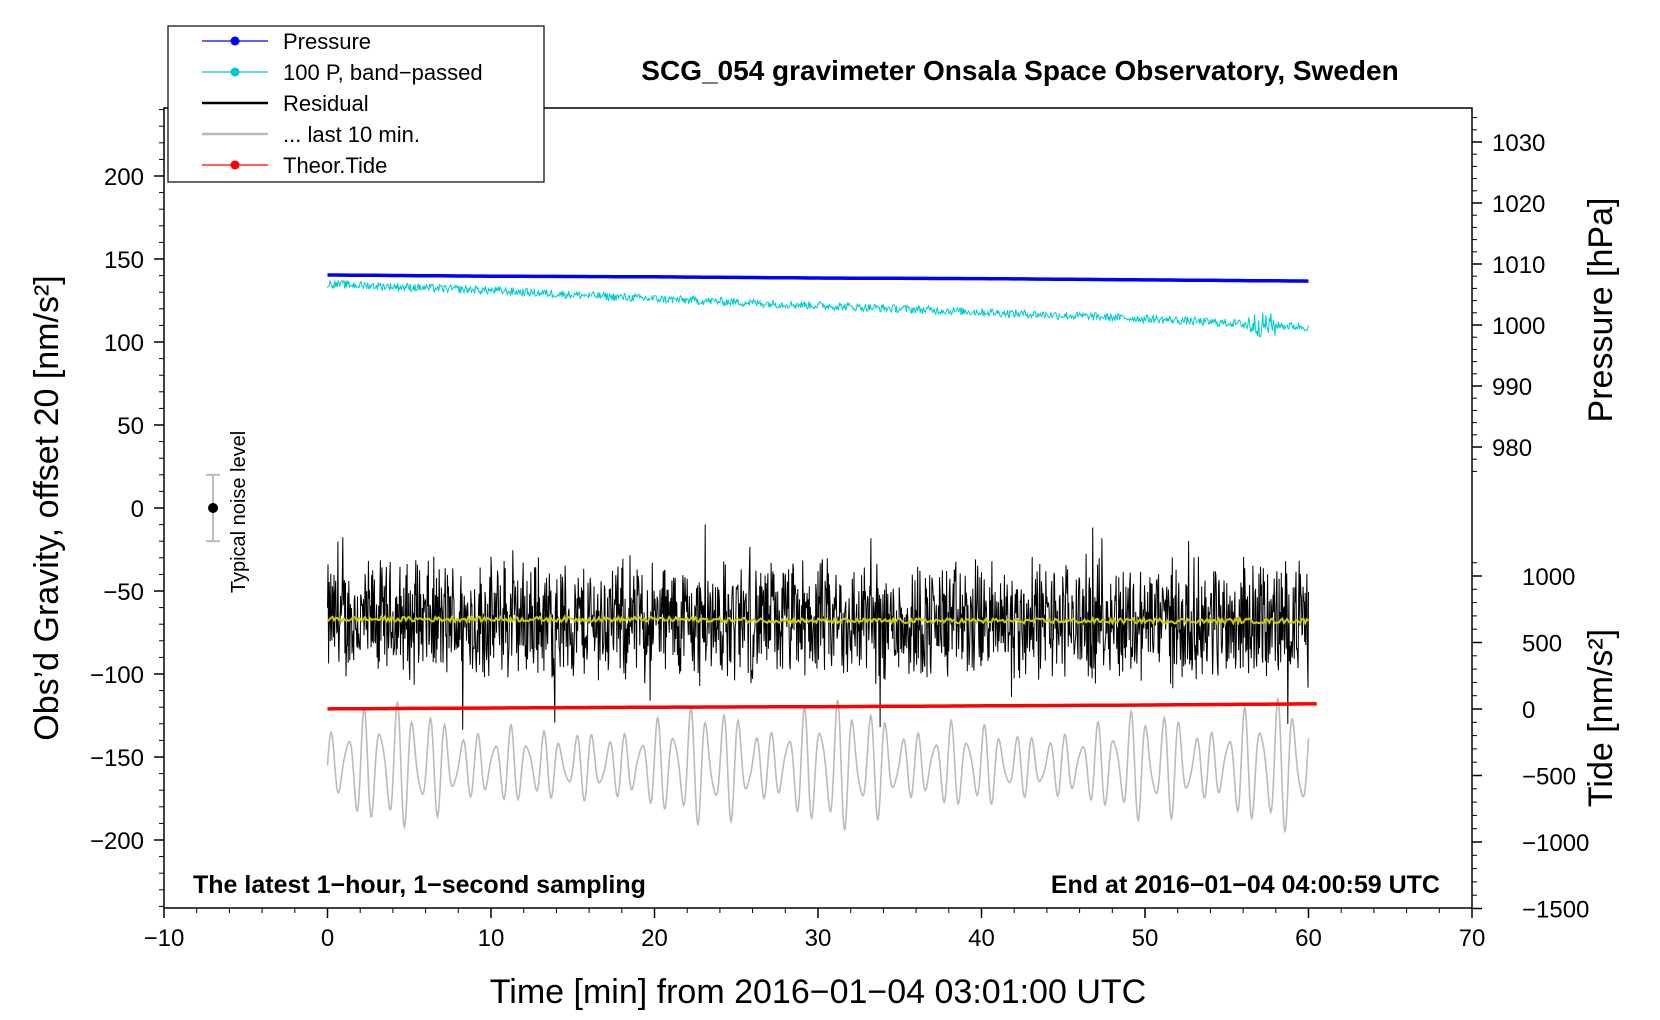  I want to click on pressure-tick-label: 1010, so click(1518, 265).